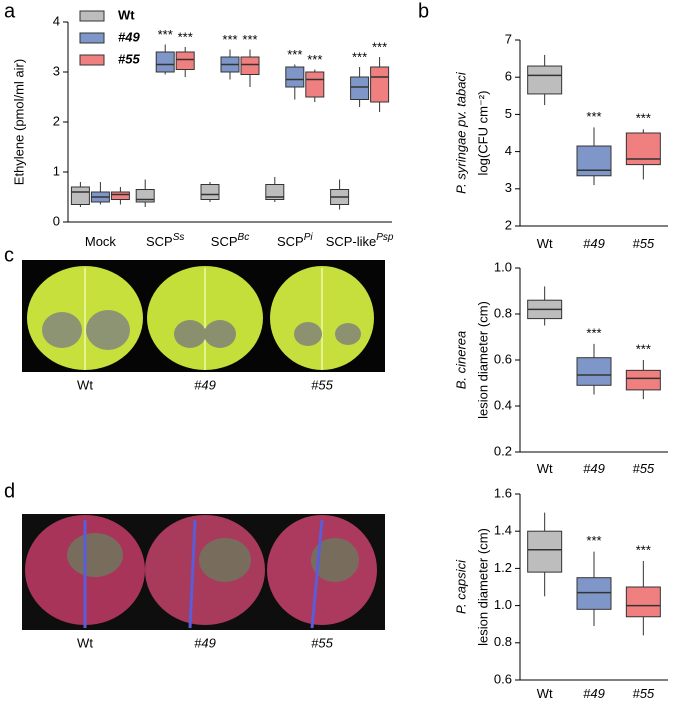 The image size is (685, 704). I want to click on category-name: SCP-like, so click(351, 241).